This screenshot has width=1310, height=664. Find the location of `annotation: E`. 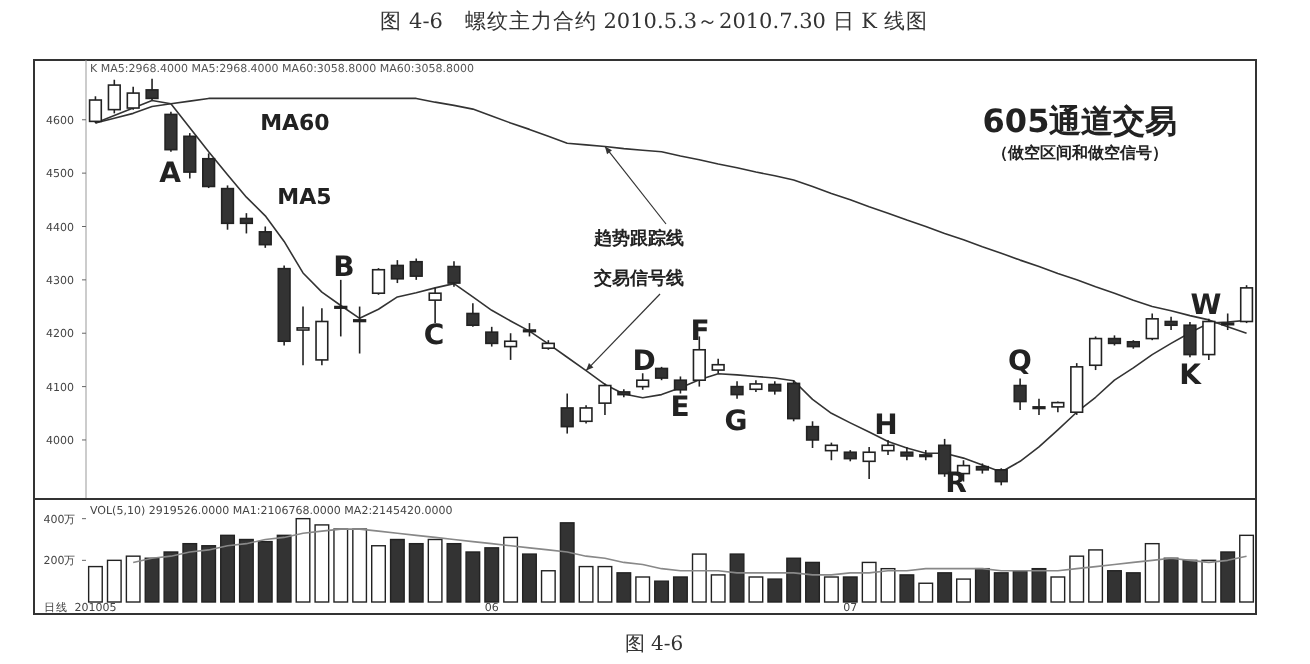

annotation: E is located at coordinates (680, 408).